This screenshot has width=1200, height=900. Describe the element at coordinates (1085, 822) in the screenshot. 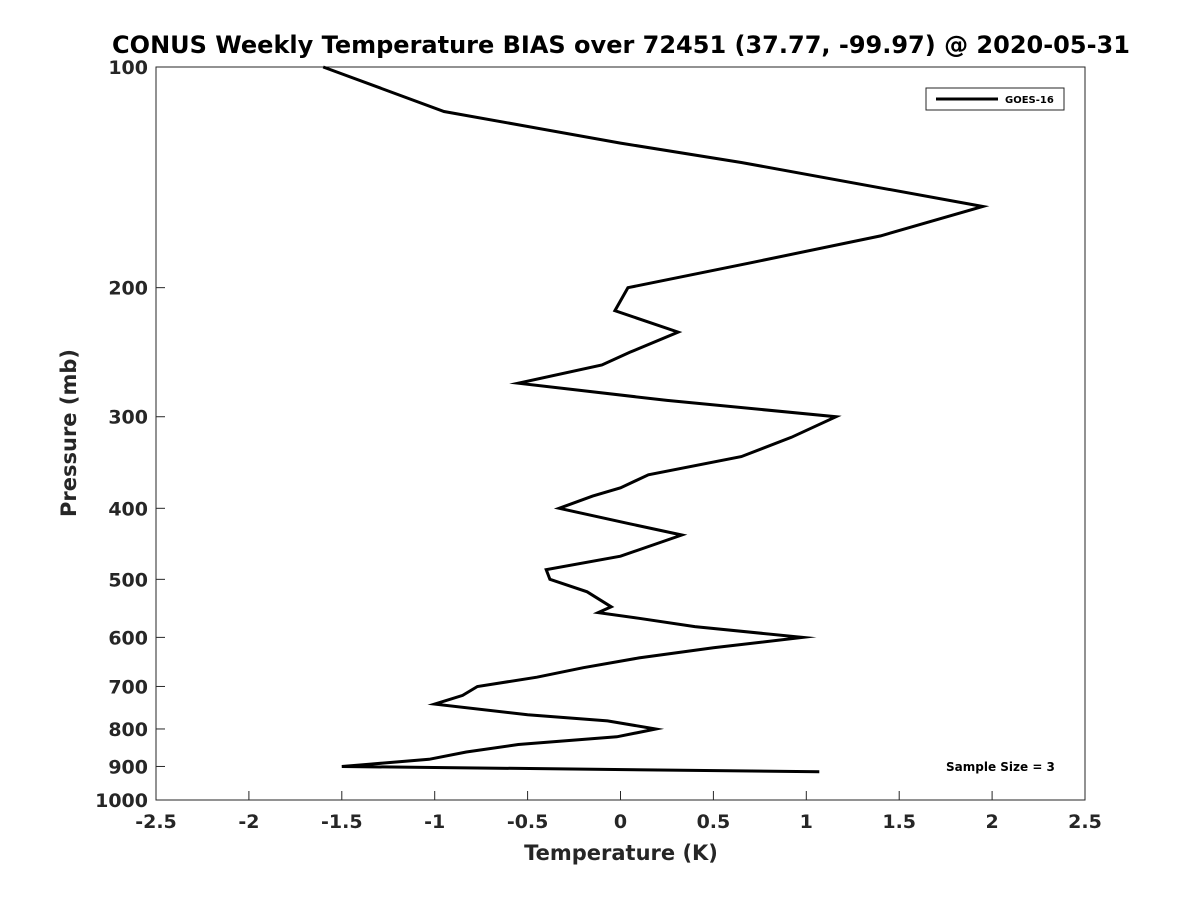

I see `x-tick-label: 2.5` at that location.